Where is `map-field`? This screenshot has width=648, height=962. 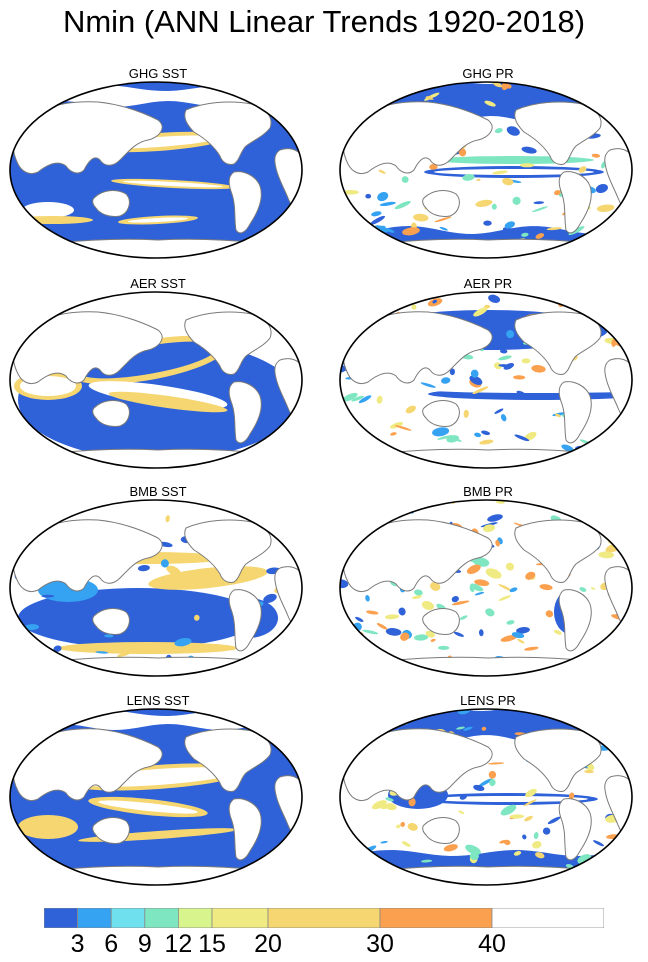
map-field is located at coordinates (156, 380).